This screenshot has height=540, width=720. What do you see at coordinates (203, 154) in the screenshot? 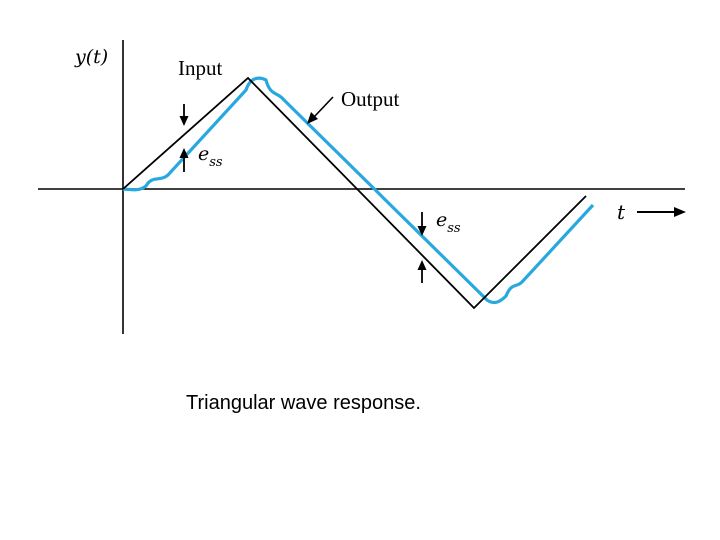
I see `ess-upper-base: e` at bounding box center [203, 154].